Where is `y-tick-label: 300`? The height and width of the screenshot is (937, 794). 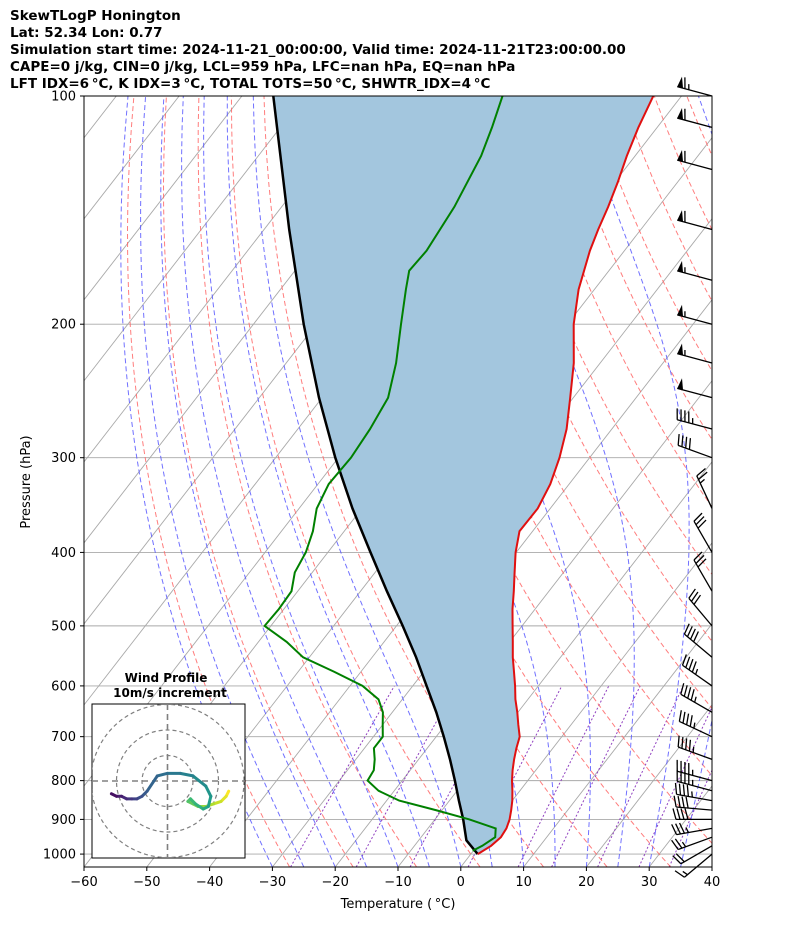 y-tick-label: 300 is located at coordinates (63, 458).